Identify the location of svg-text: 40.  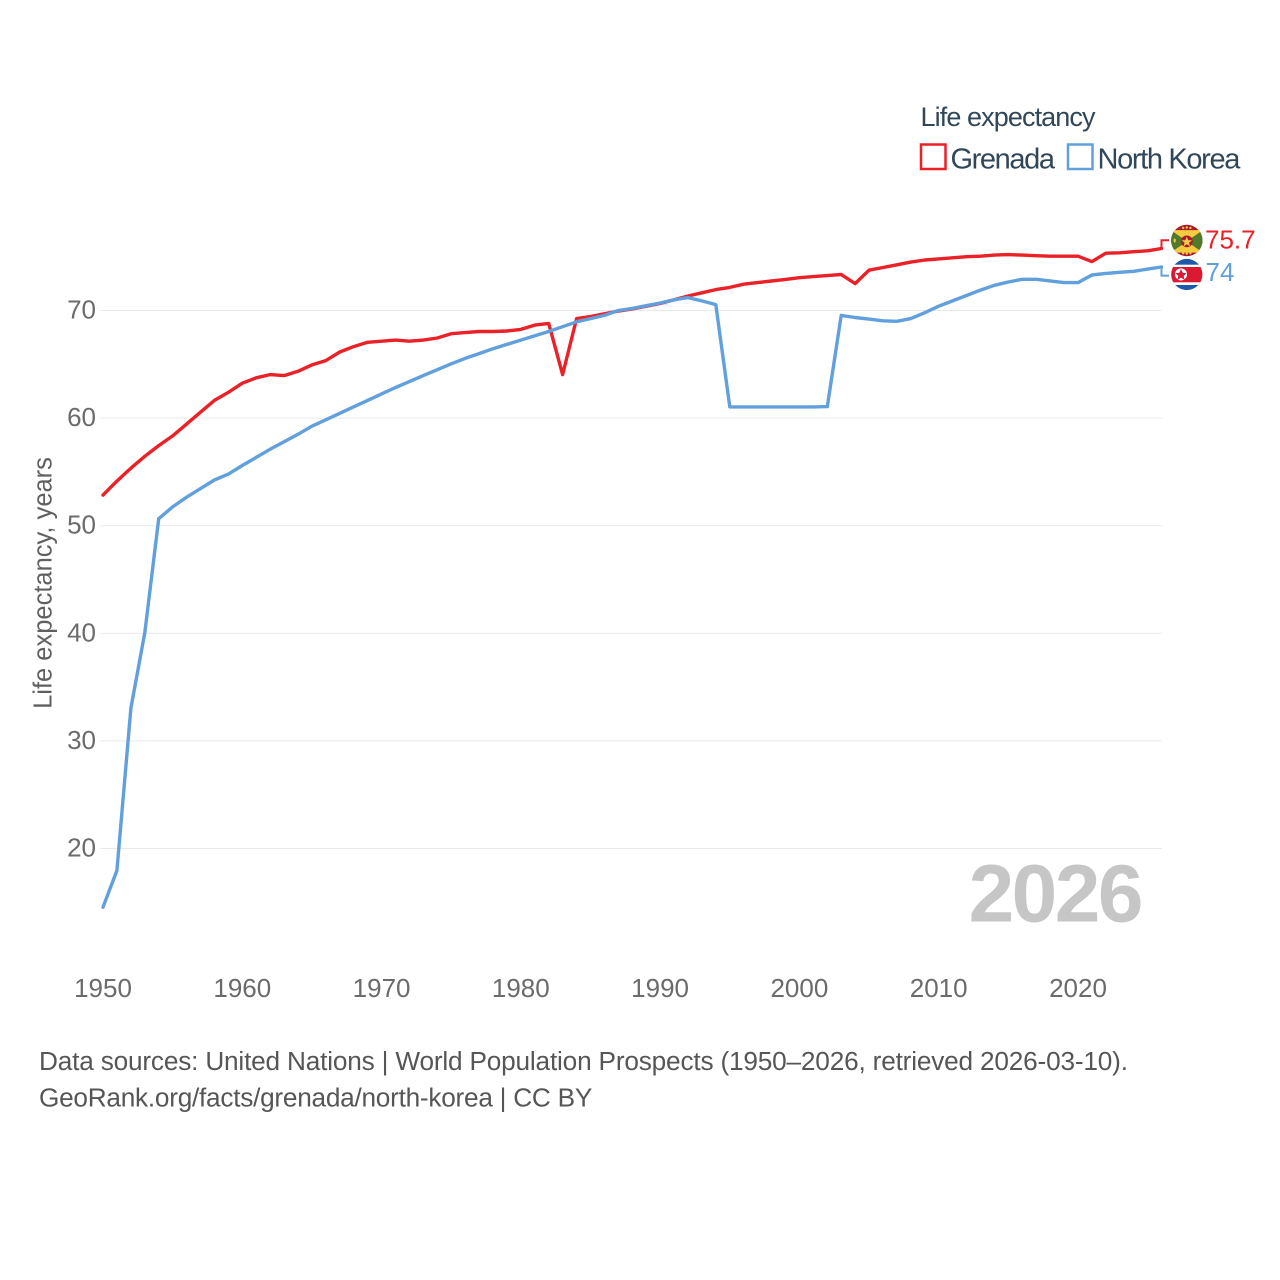
(81, 632).